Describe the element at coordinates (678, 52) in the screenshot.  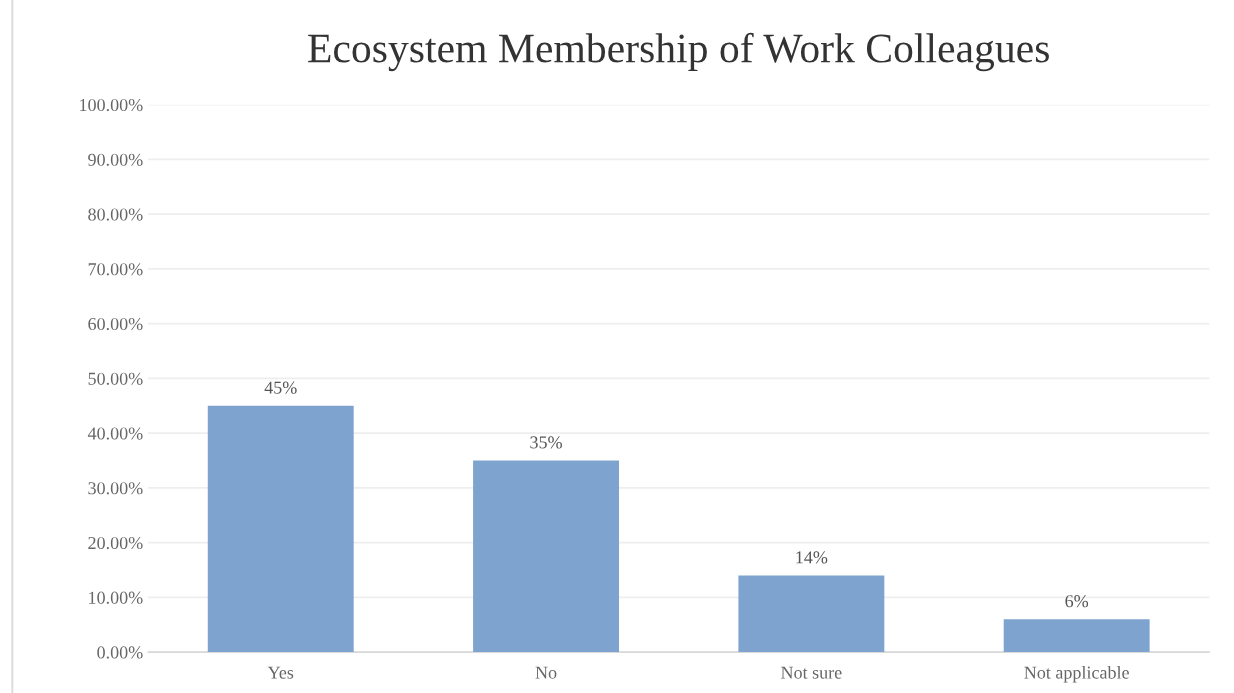
I see `chart-title: Ecosystem Membership of Work Colleagues` at that location.